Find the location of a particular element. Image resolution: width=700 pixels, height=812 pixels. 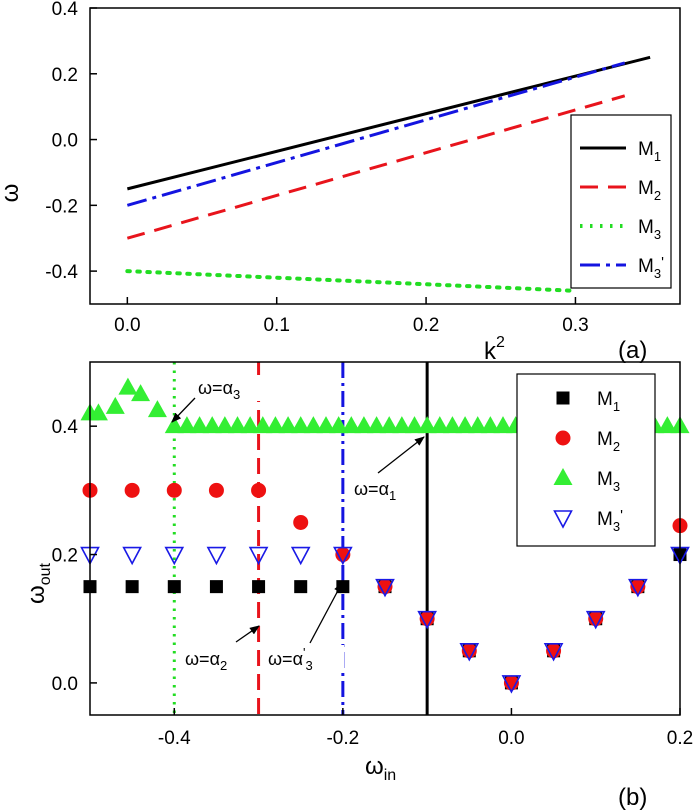

panel-b-legend-label: M3 is located at coordinates (608, 481).